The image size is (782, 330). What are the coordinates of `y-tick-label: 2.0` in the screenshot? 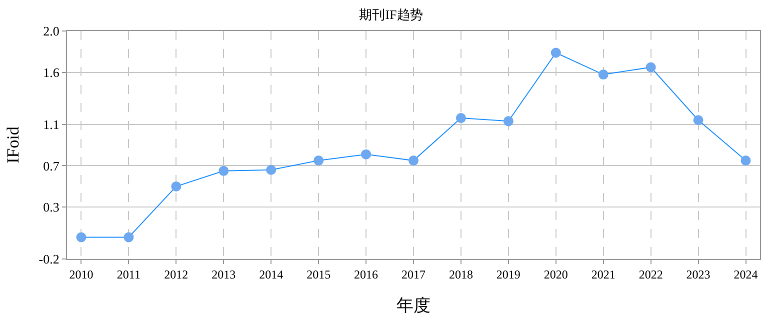 It's located at (51, 31).